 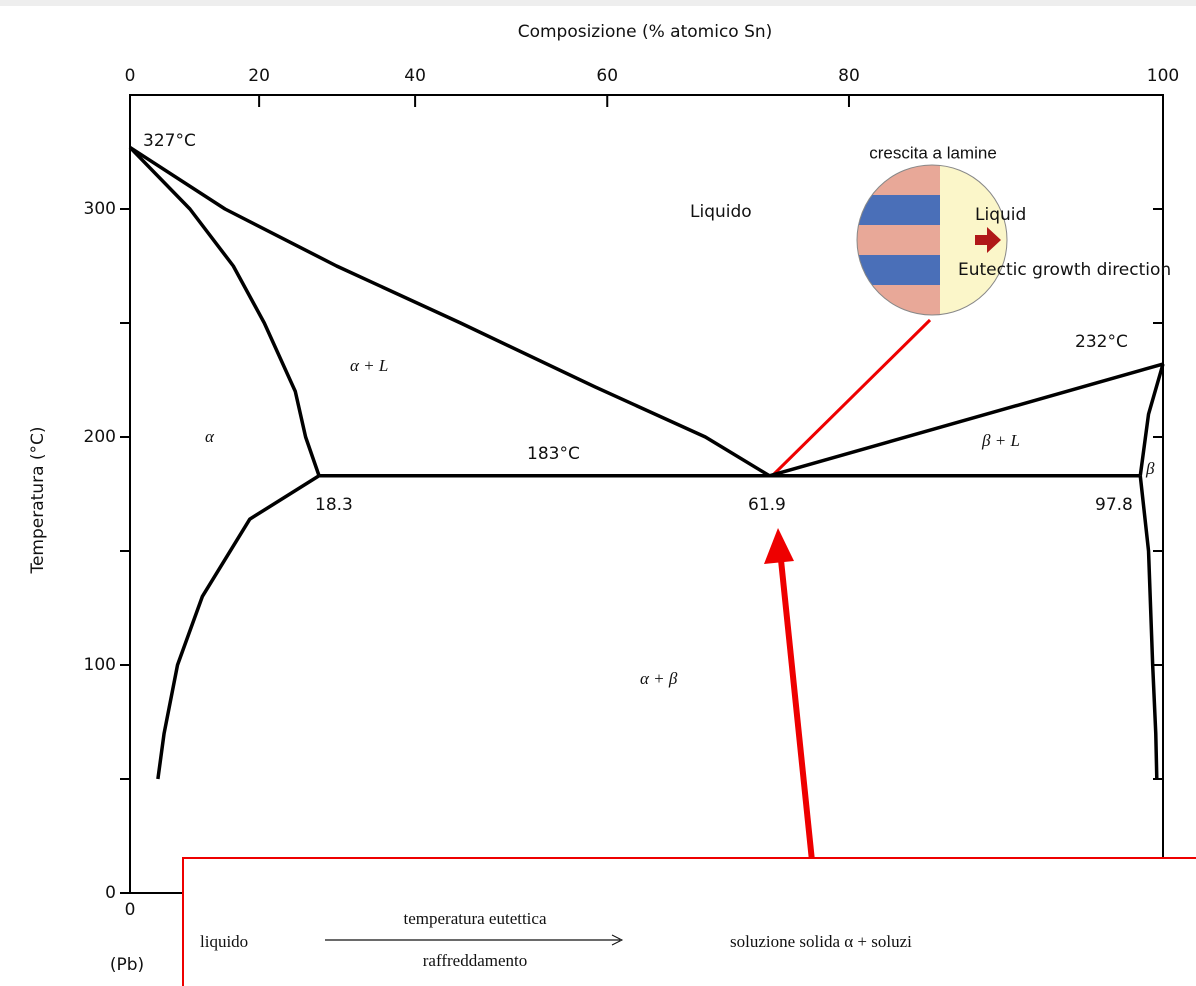 I want to click on annotation: 61.9, so click(x=767, y=505).